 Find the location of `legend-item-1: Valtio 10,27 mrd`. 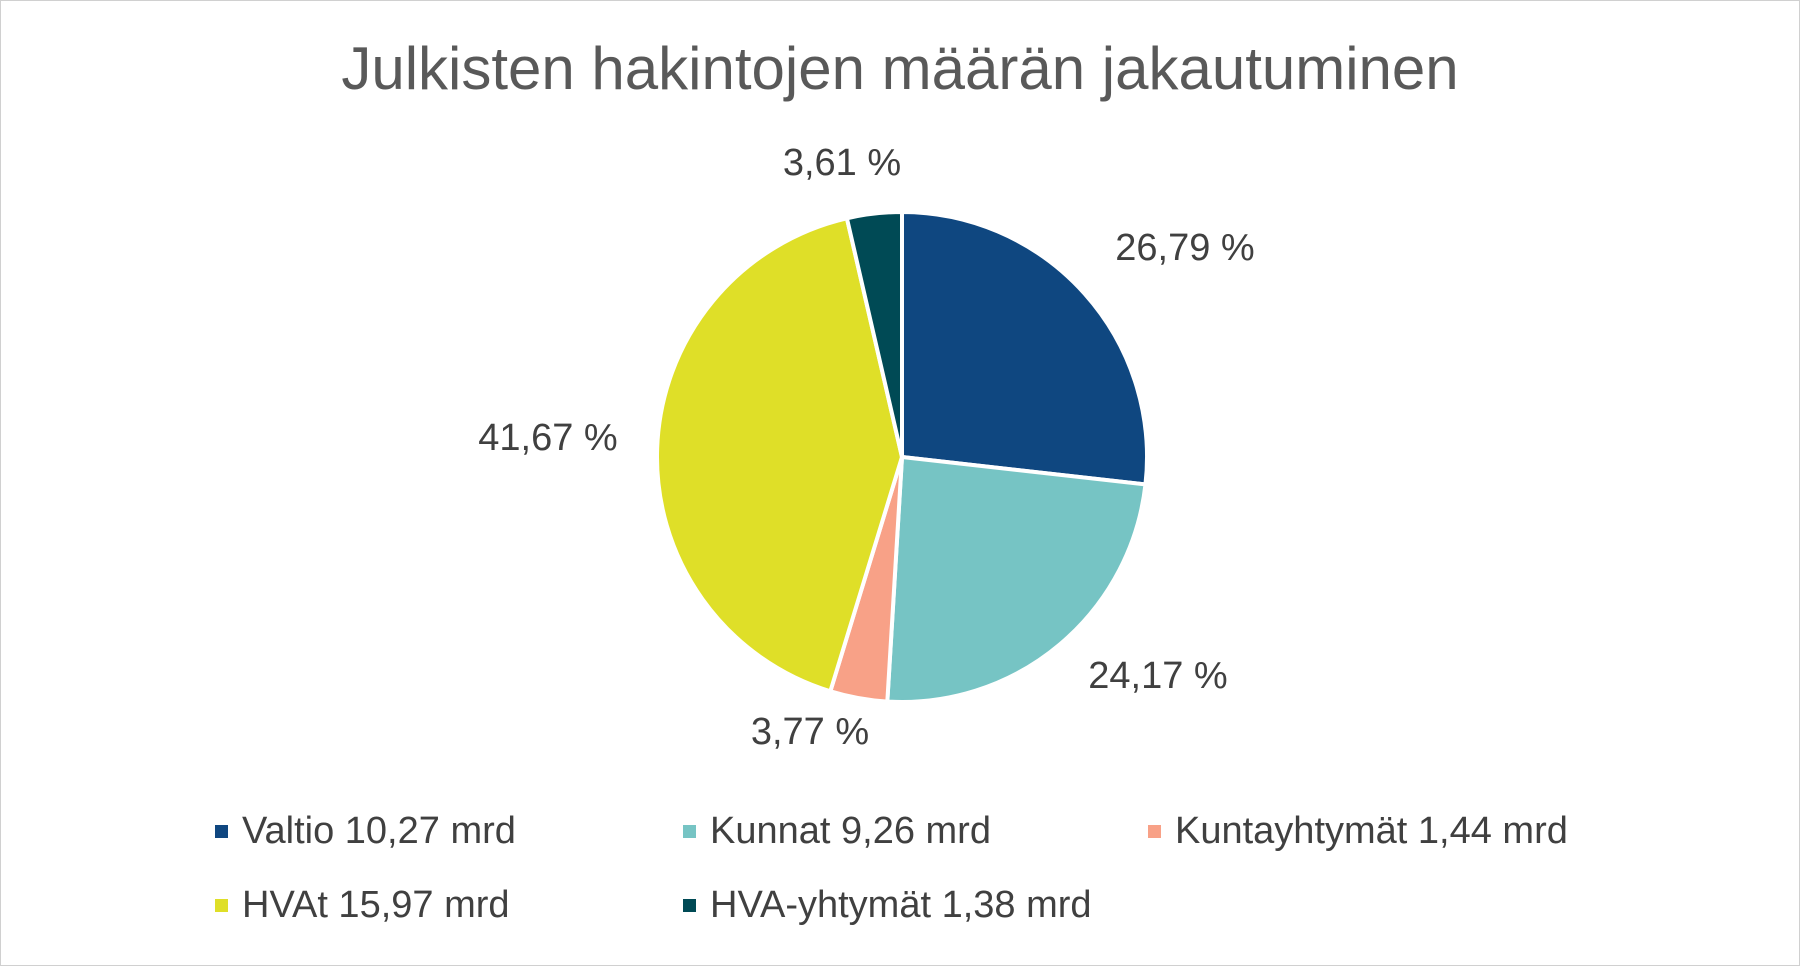

legend-item-1: Valtio 10,27 mrd is located at coordinates (365, 831).